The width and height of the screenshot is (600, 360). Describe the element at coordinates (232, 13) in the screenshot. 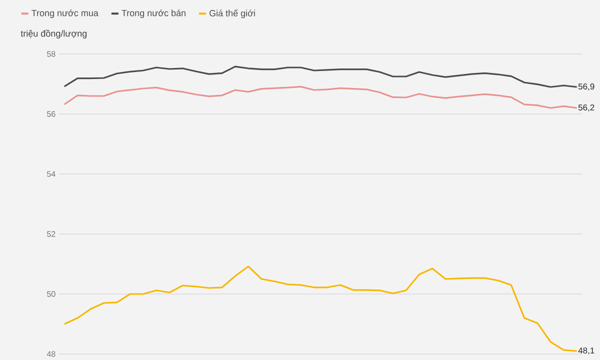

I see `legend-label: Giá thế giới` at that location.